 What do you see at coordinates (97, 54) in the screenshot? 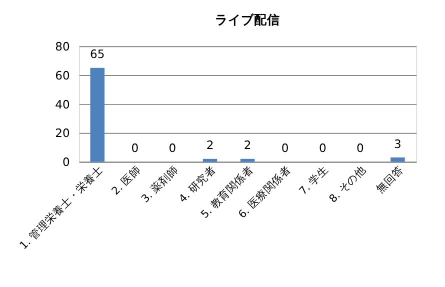
I see `data-label: 65` at bounding box center [97, 54].